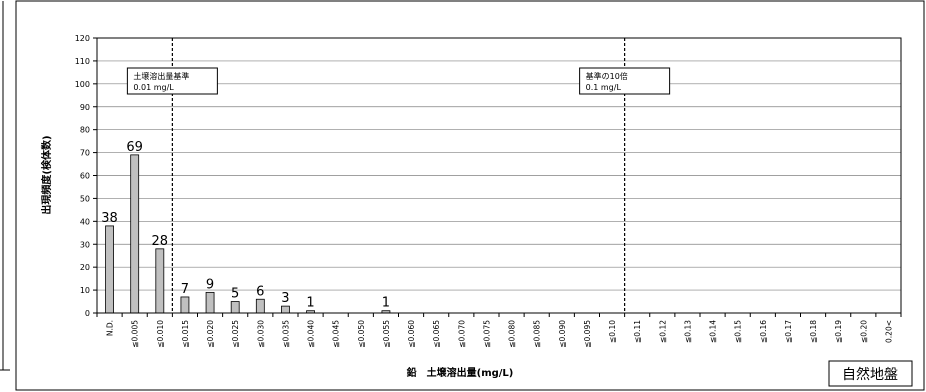 This screenshot has height=392, width=926. I want to click on y-tick-label-3: 30, so click(85, 244).